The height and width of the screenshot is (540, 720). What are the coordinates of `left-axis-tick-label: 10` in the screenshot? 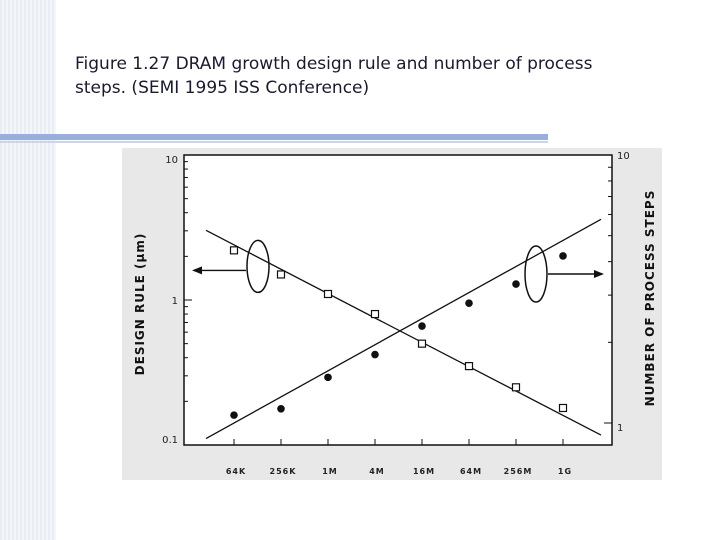 It's located at (171, 160).